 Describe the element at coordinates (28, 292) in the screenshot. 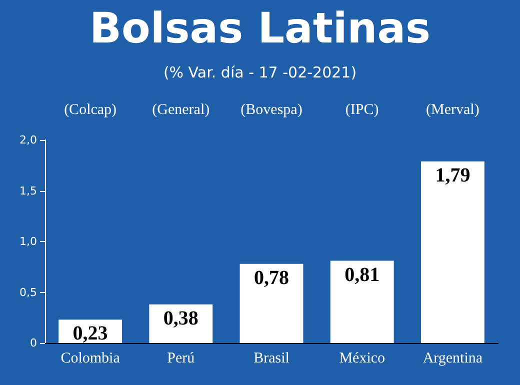

I see `y-tick-label: 0,5` at that location.